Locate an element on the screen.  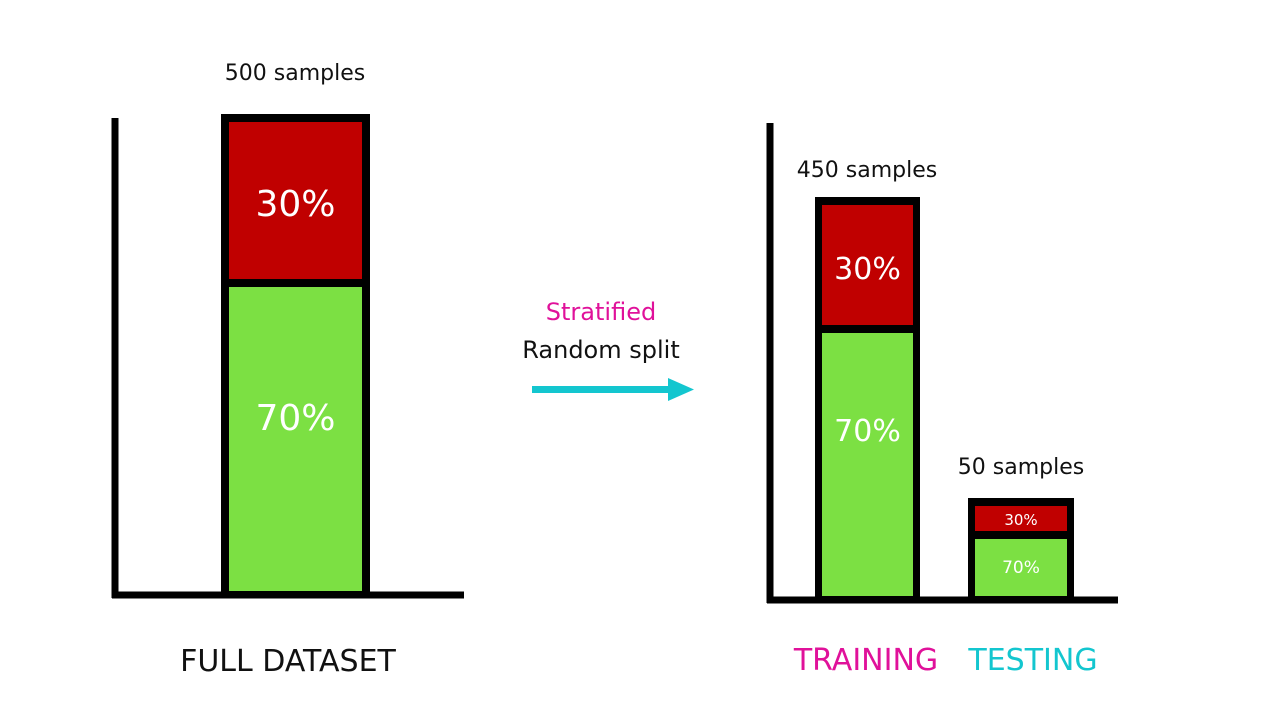
full-dataset-caption: FULL DATASET is located at coordinates (288, 661).